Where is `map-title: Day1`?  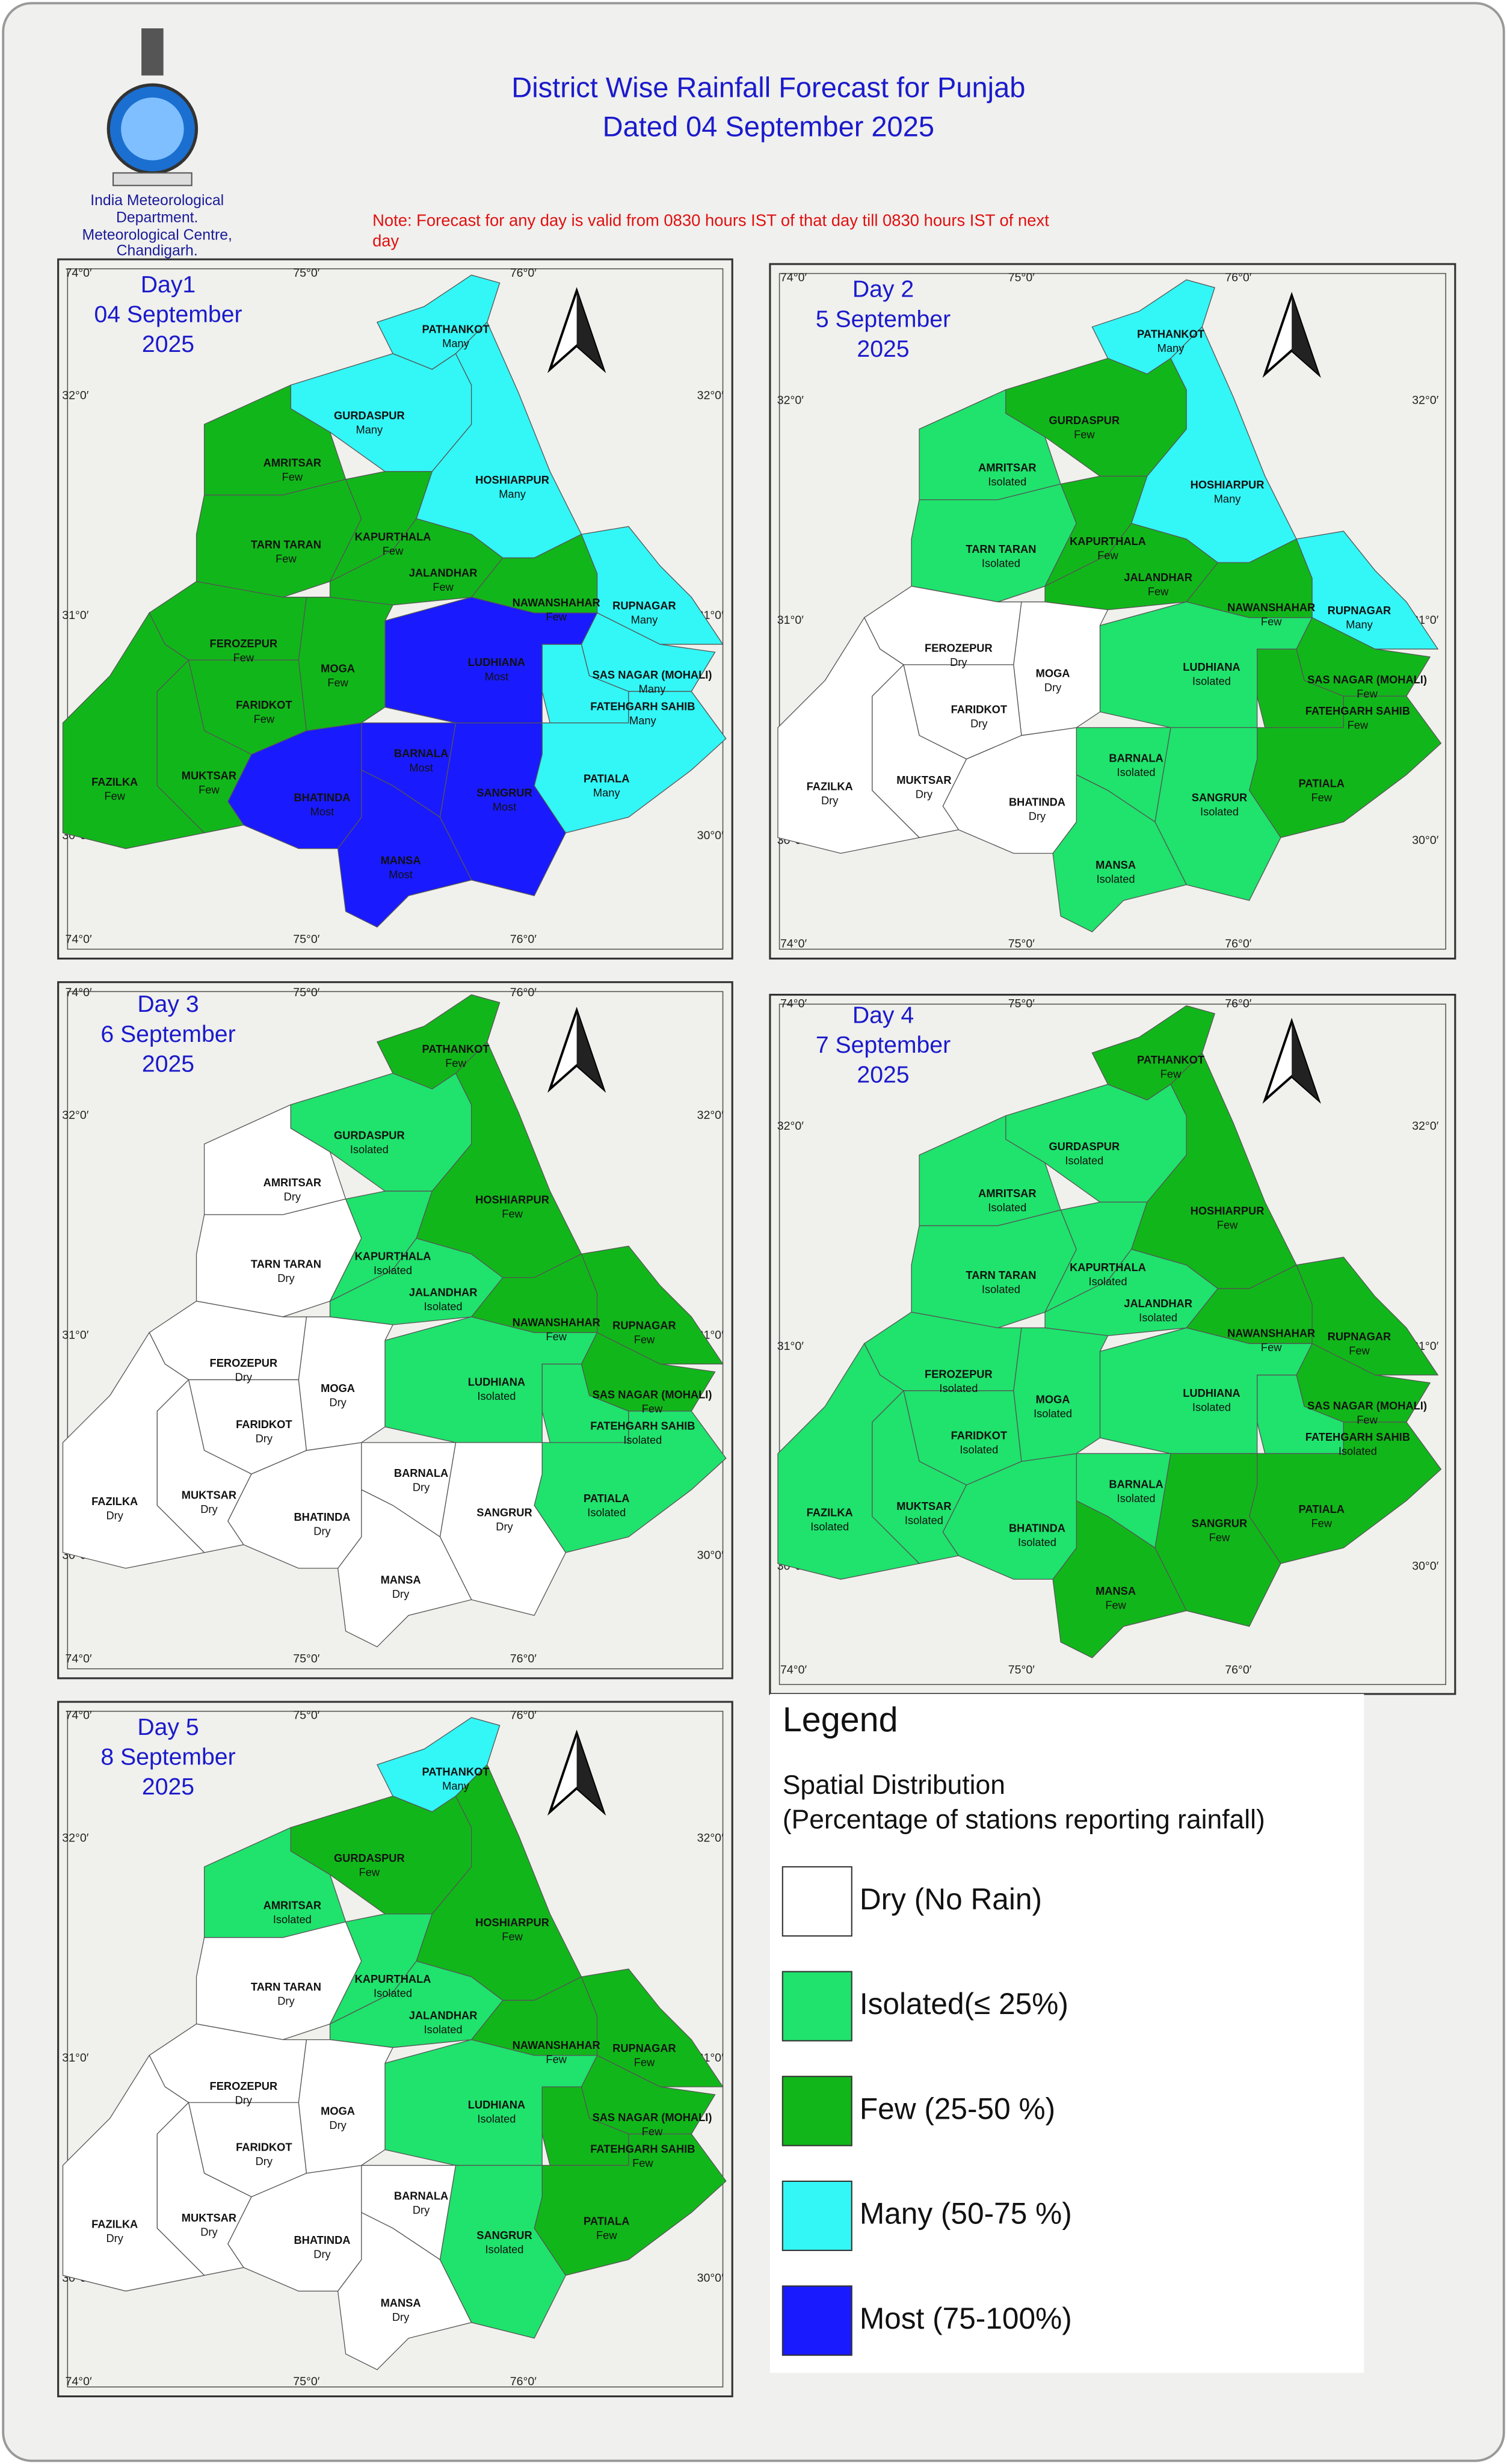 map-title: Day1 is located at coordinates (169, 285).